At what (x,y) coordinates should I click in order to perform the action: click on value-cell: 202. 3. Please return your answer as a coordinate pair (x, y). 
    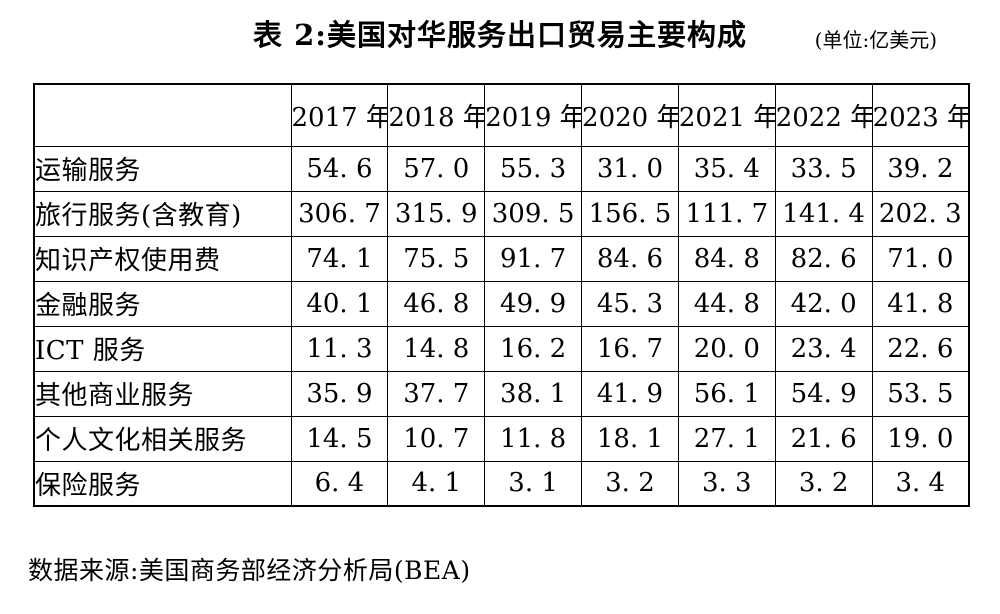
    Looking at the image, I should click on (920, 213).